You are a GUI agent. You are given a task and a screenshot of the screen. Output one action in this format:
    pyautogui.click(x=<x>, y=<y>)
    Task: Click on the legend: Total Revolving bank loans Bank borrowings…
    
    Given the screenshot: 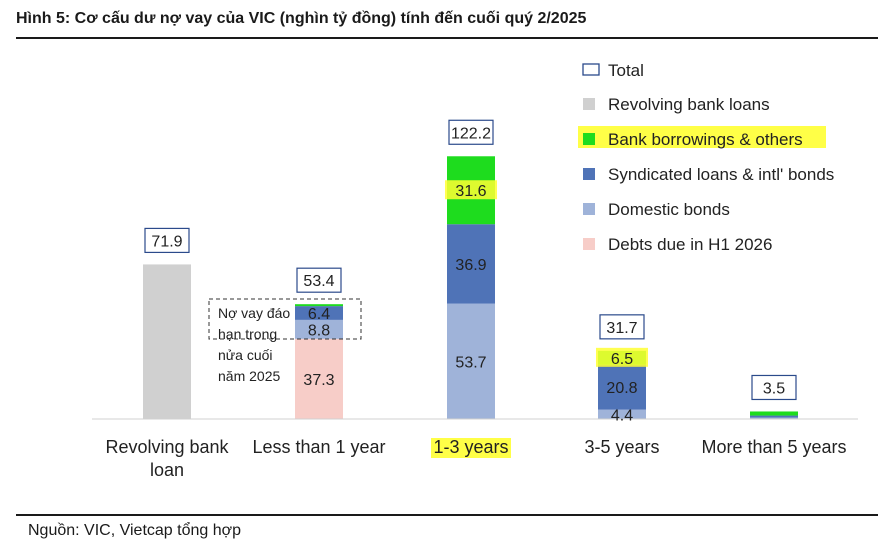 What is the action you would take?
    pyautogui.click(x=706, y=157)
    